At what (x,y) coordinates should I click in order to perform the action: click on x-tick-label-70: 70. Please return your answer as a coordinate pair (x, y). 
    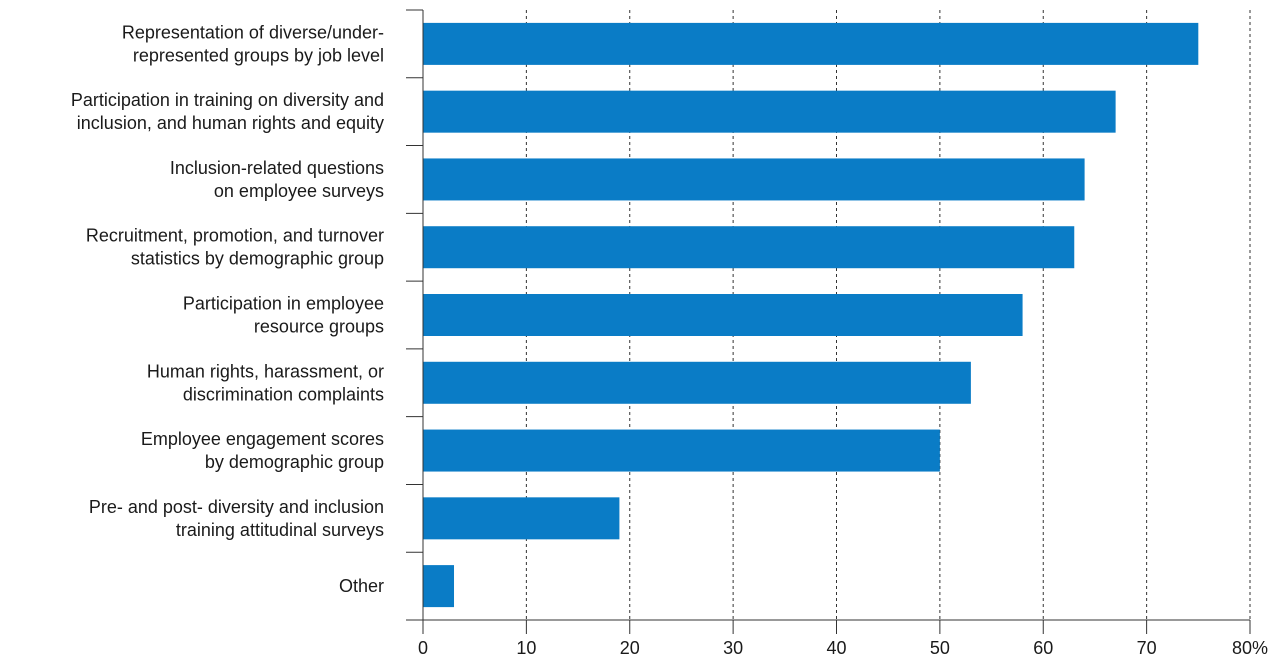
    Looking at the image, I should click on (1147, 648).